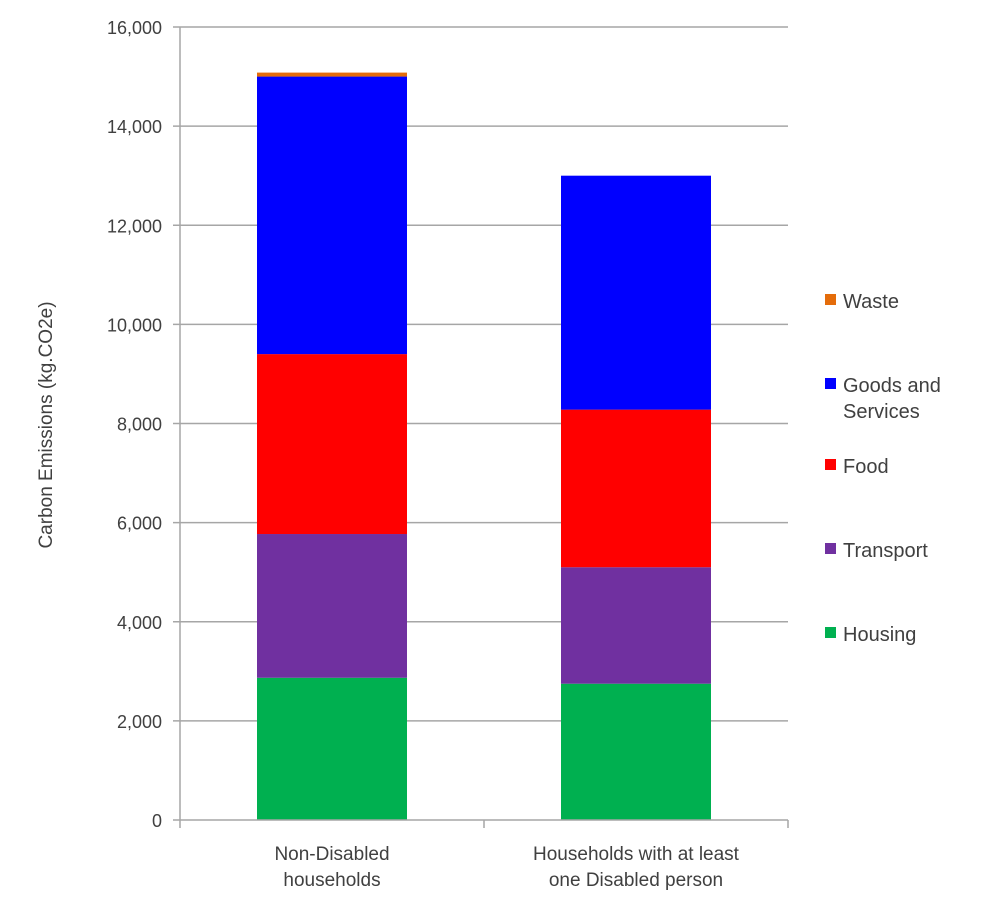 Image resolution: width=991 pixels, height=900 pixels. I want to click on y-tick-label: 6,000, so click(139, 524).